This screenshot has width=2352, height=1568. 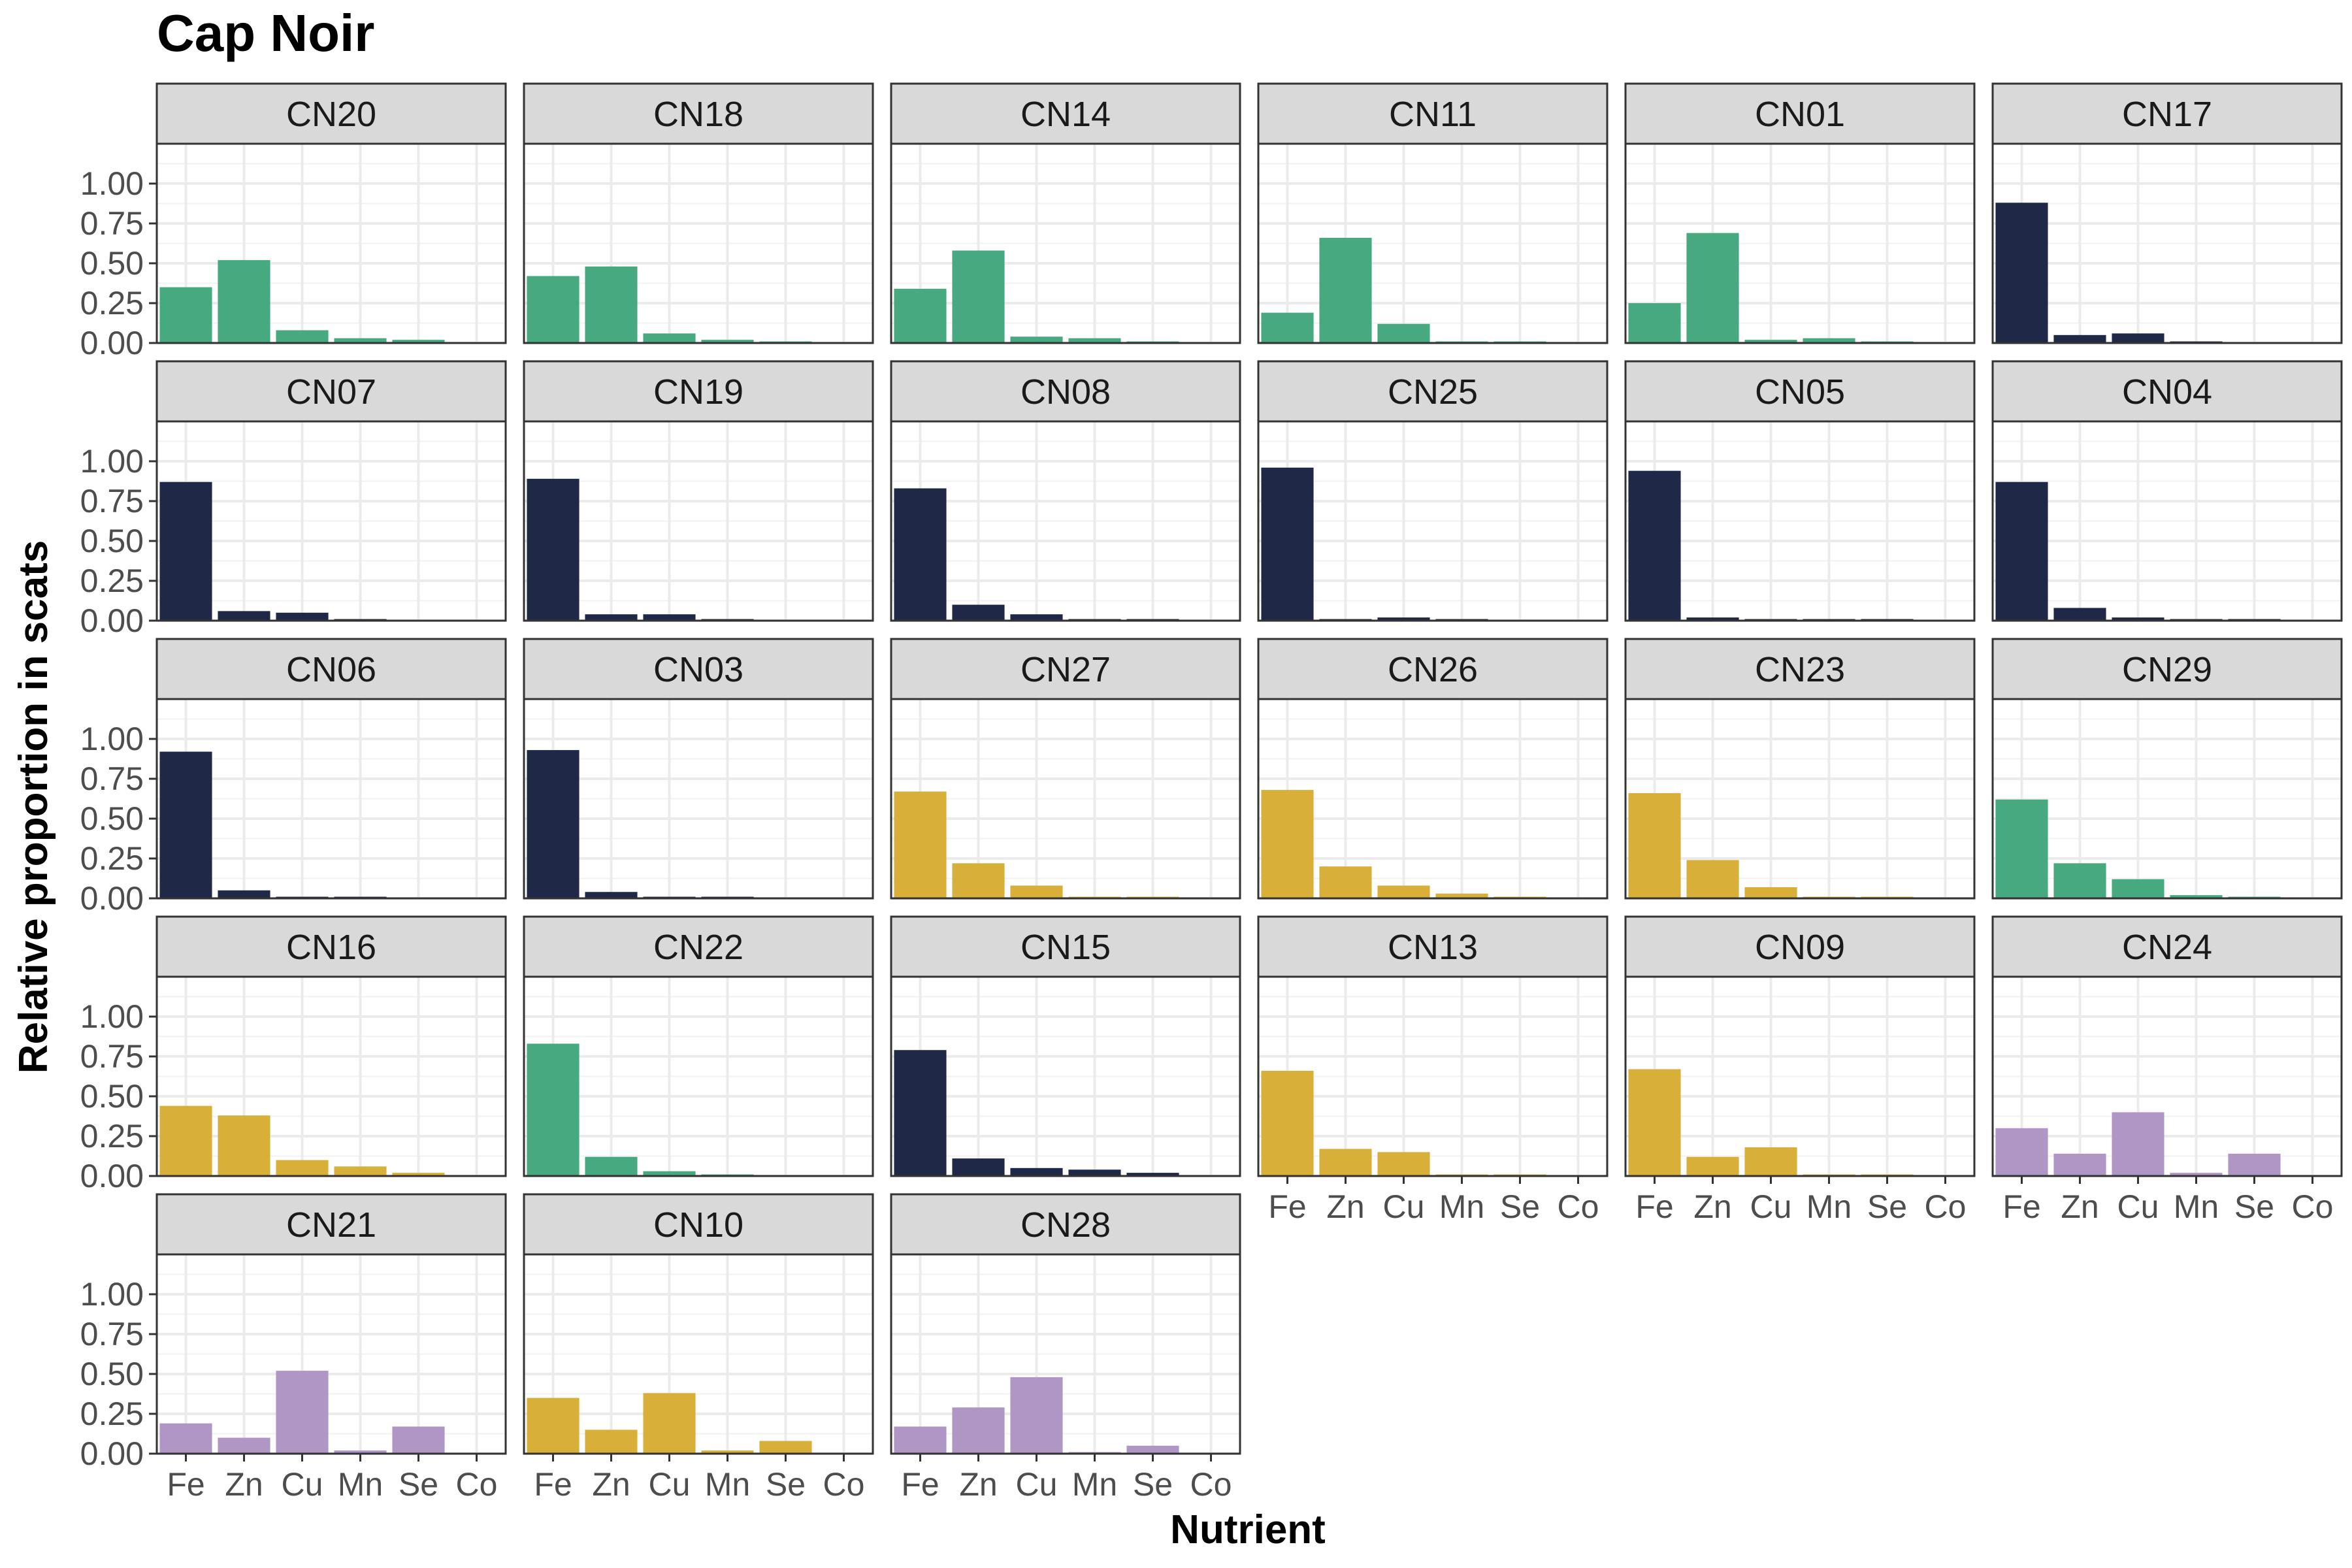 What do you see at coordinates (185, 1438) in the screenshot?
I see `bar-cn21-fe` at bounding box center [185, 1438].